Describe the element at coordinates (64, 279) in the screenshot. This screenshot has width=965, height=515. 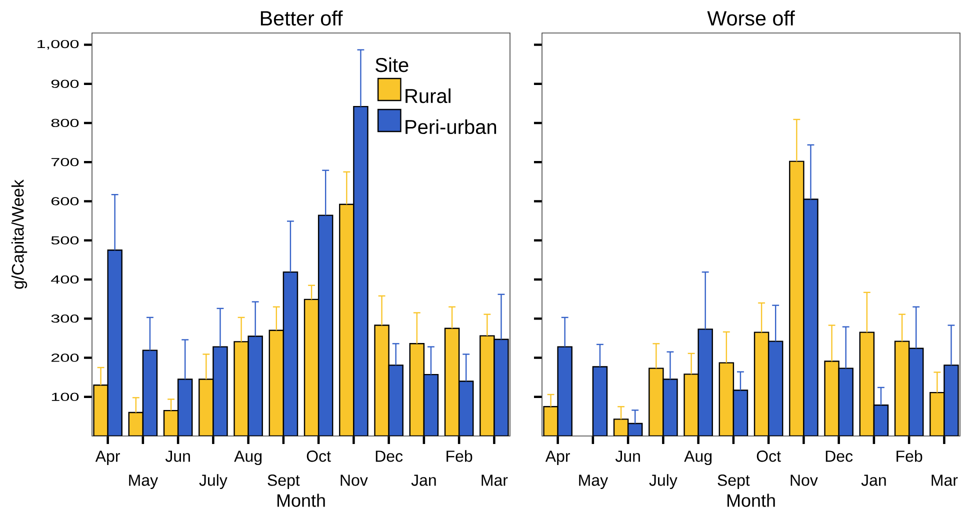
I see `y-tick-label: 400` at that location.